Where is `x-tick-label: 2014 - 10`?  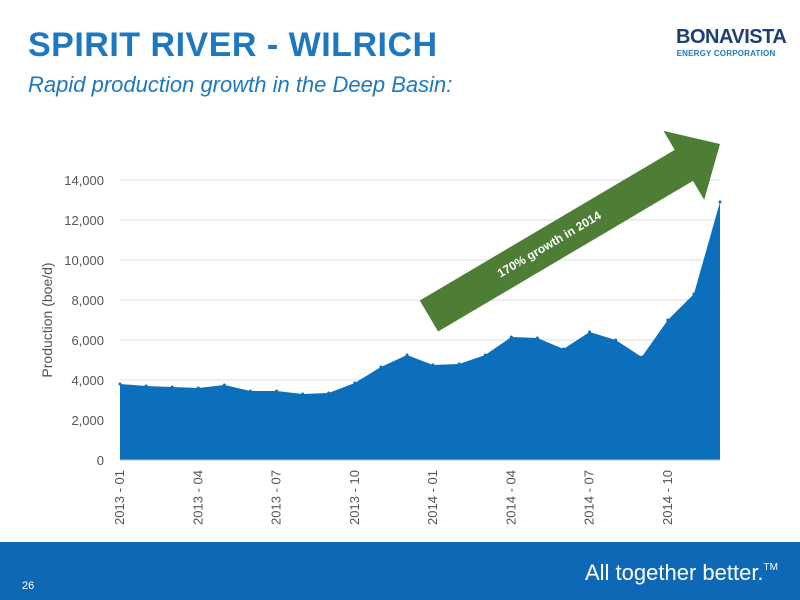 x-tick-label: 2014 - 10 is located at coordinates (667, 497).